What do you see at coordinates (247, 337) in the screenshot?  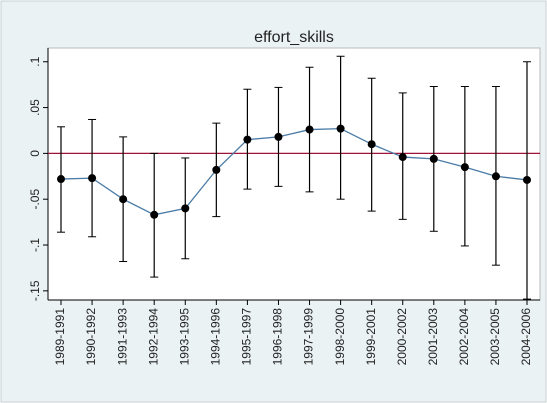 I see `x-tick-label: 1995-1997` at bounding box center [247, 337].